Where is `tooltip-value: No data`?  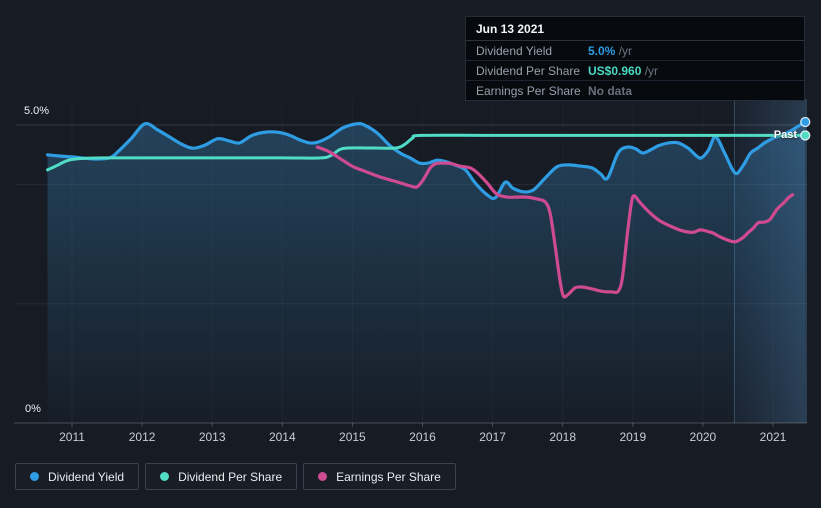
tooltip-value: No data is located at coordinates (610, 90).